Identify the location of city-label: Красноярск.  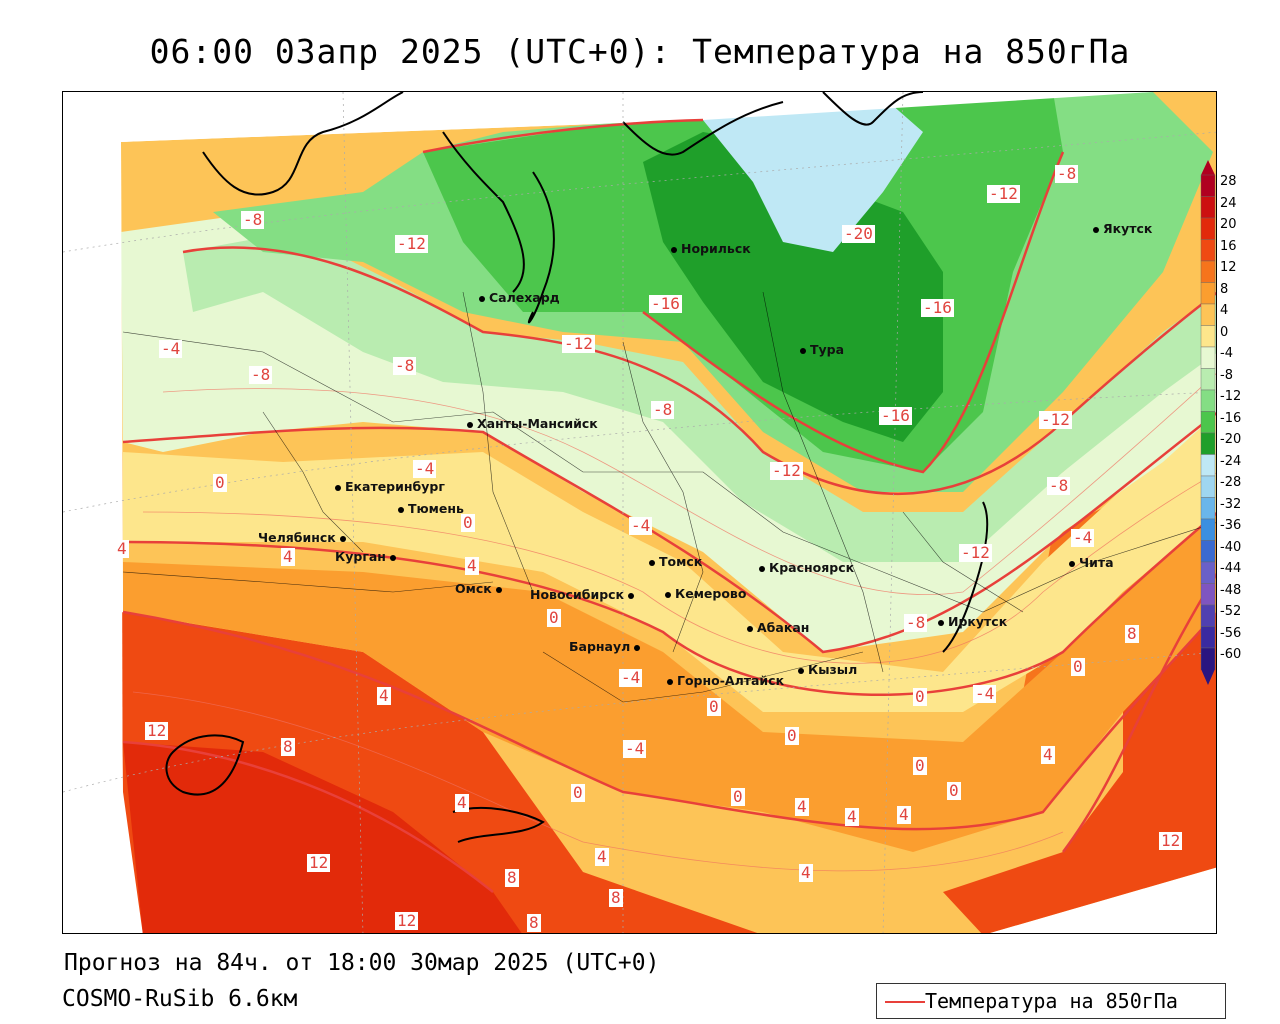
(812, 567).